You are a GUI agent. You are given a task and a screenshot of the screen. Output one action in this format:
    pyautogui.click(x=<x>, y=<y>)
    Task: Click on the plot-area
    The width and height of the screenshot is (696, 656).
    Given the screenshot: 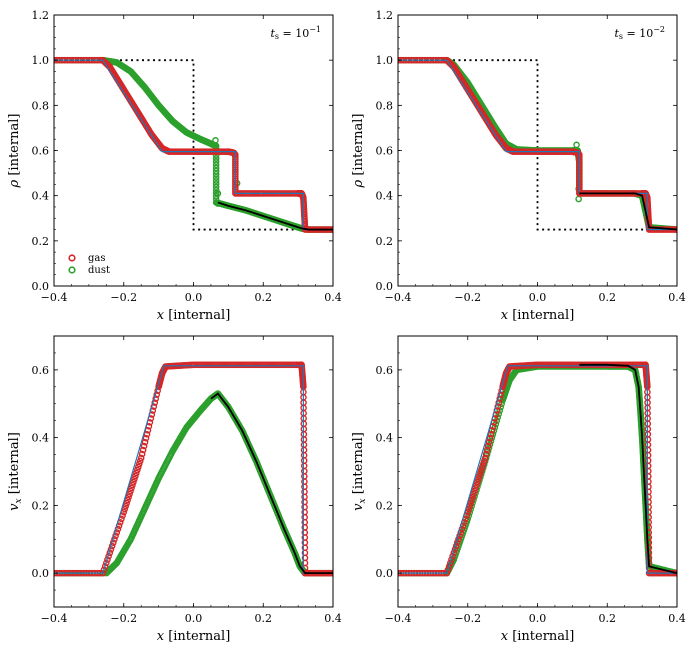 What is the action you would take?
    pyautogui.click(x=193, y=469)
    